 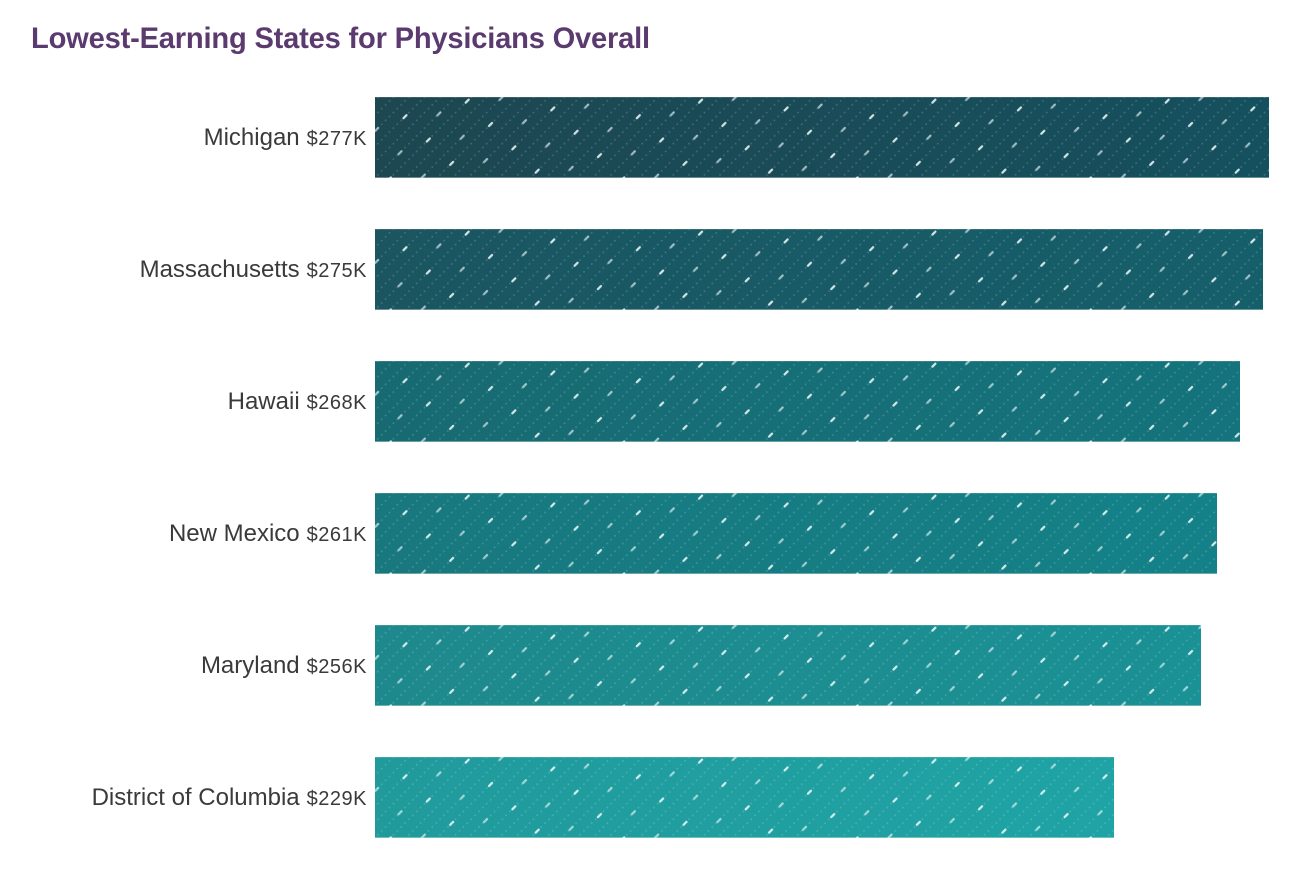 I want to click on bar-row: Hawaii $268K, so click(x=620, y=401).